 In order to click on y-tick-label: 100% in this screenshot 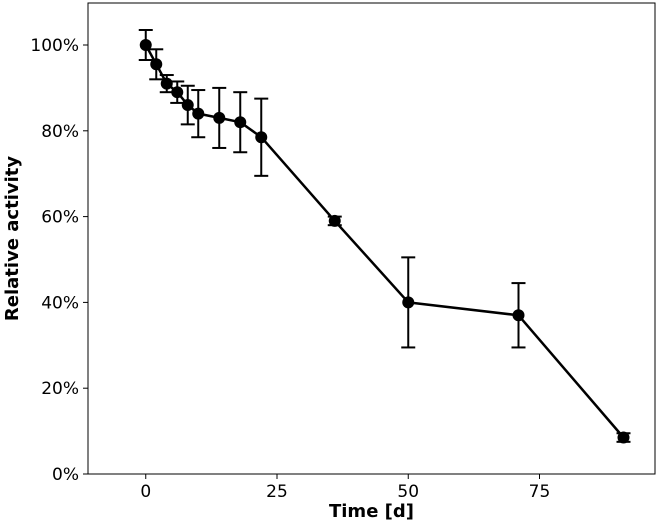, I will do `click(54, 46)`.